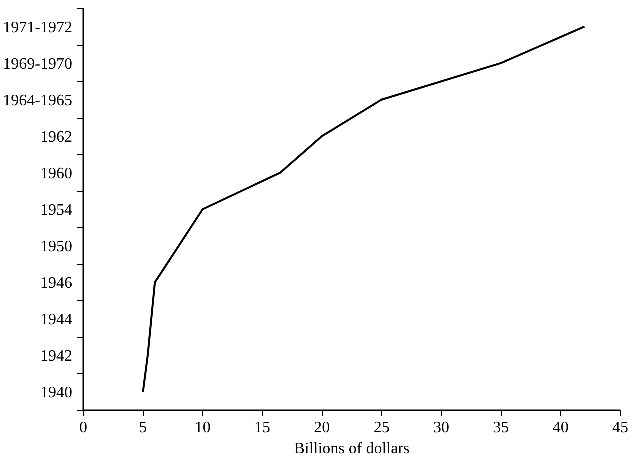 The width and height of the screenshot is (644, 464). Describe the element at coordinates (262, 428) in the screenshot. I see `x-tick-label: 15` at that location.